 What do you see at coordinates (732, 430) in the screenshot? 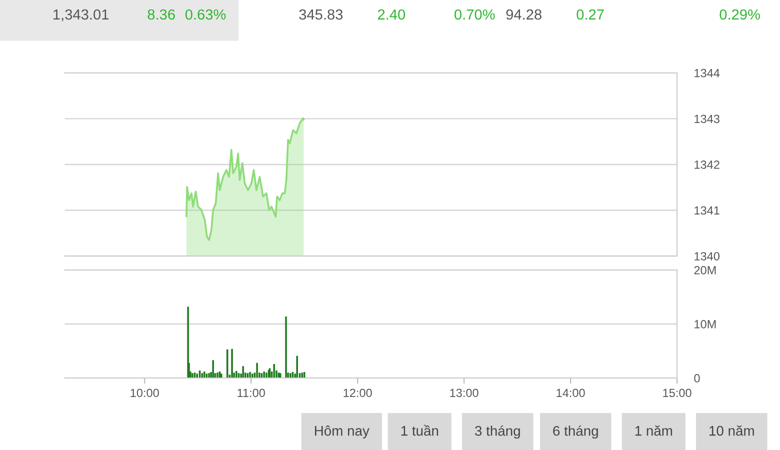
I see `text: 10 năm` at bounding box center [732, 430].